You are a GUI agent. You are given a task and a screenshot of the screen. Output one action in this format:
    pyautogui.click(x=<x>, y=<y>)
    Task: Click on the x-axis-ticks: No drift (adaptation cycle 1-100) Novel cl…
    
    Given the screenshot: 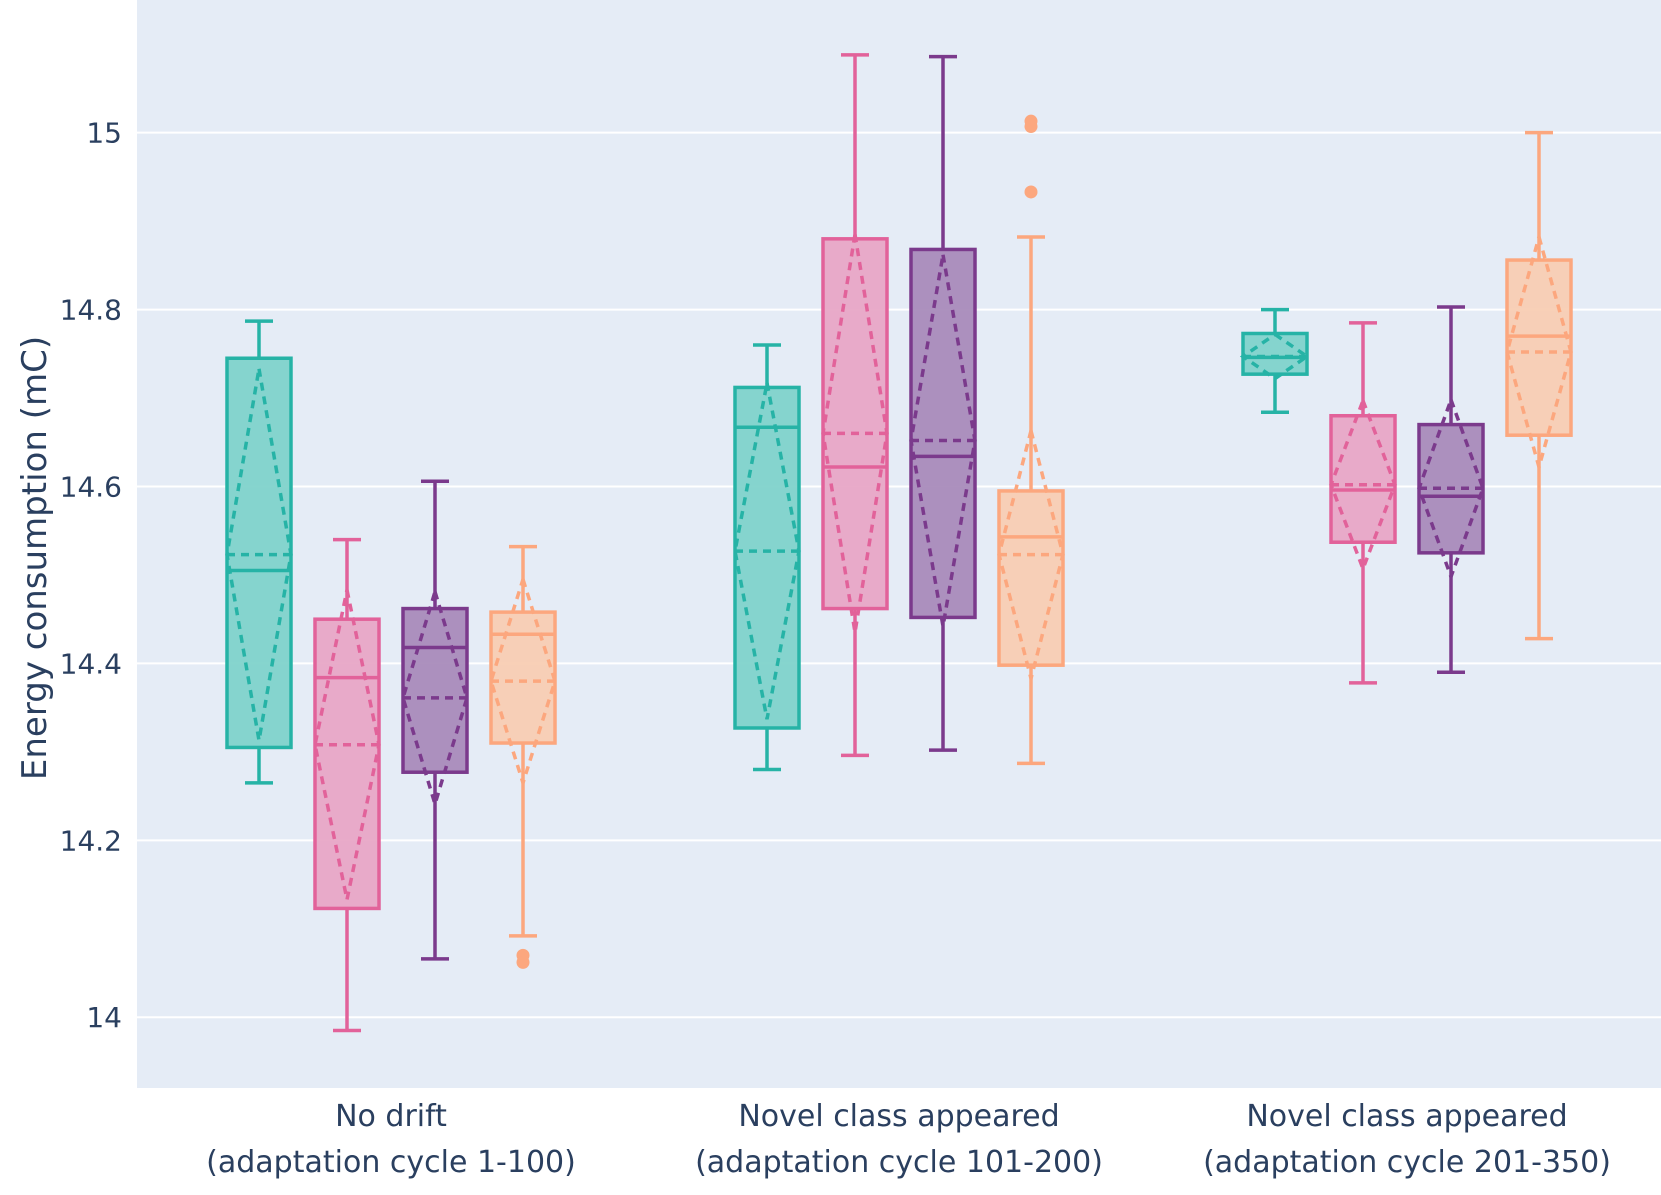 What is the action you would take?
    pyautogui.click(x=908, y=1139)
    